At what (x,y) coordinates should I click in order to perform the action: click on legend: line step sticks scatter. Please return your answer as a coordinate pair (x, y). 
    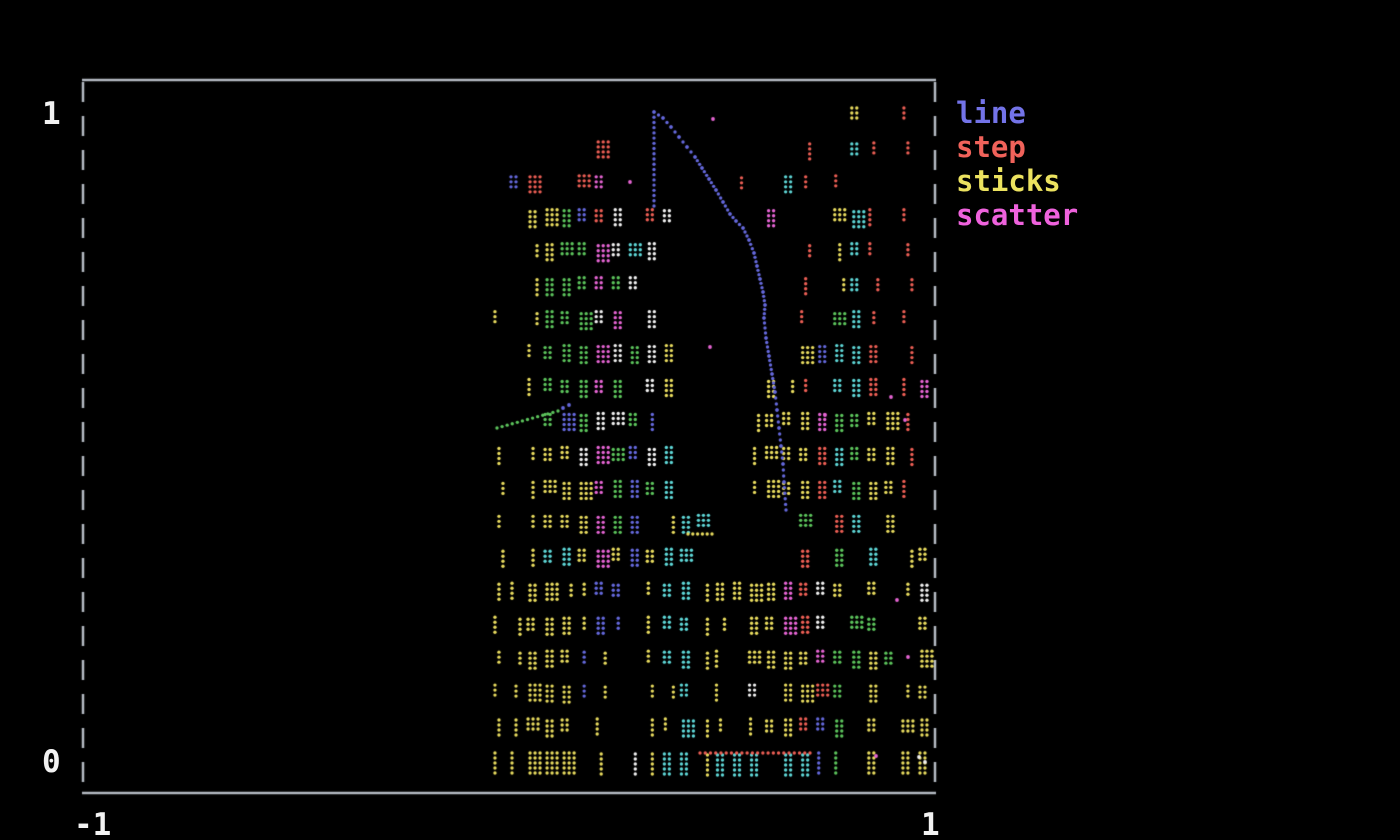
    Looking at the image, I should click on (1017, 164).